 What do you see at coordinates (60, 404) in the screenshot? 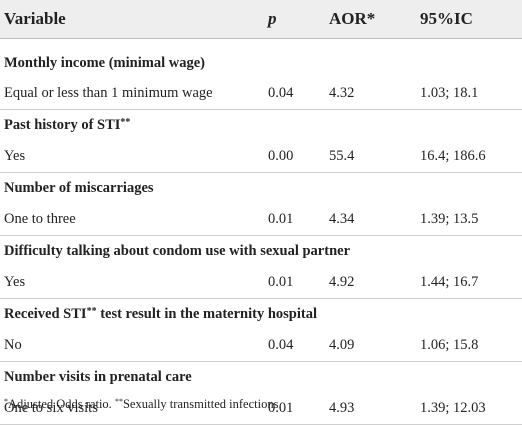
I see `footnote-text-1: Adjusted Odds ratio.` at bounding box center [60, 404].